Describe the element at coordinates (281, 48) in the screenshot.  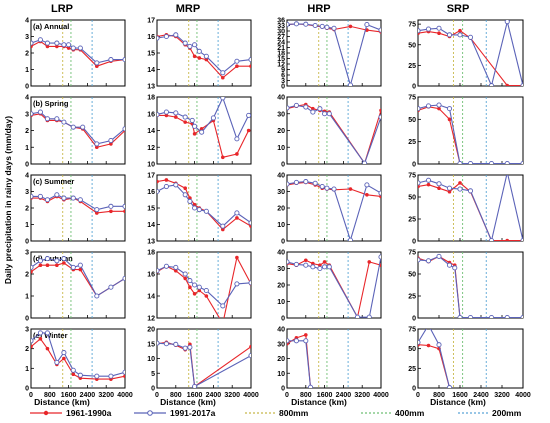
I see `y-tick-label: 21` at that location.